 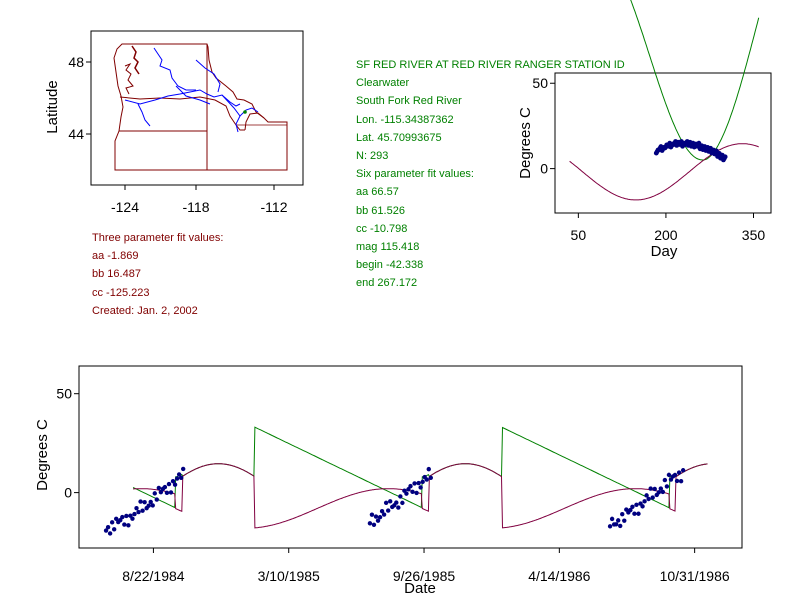 I want to click on map-frame, so click(x=197, y=108).